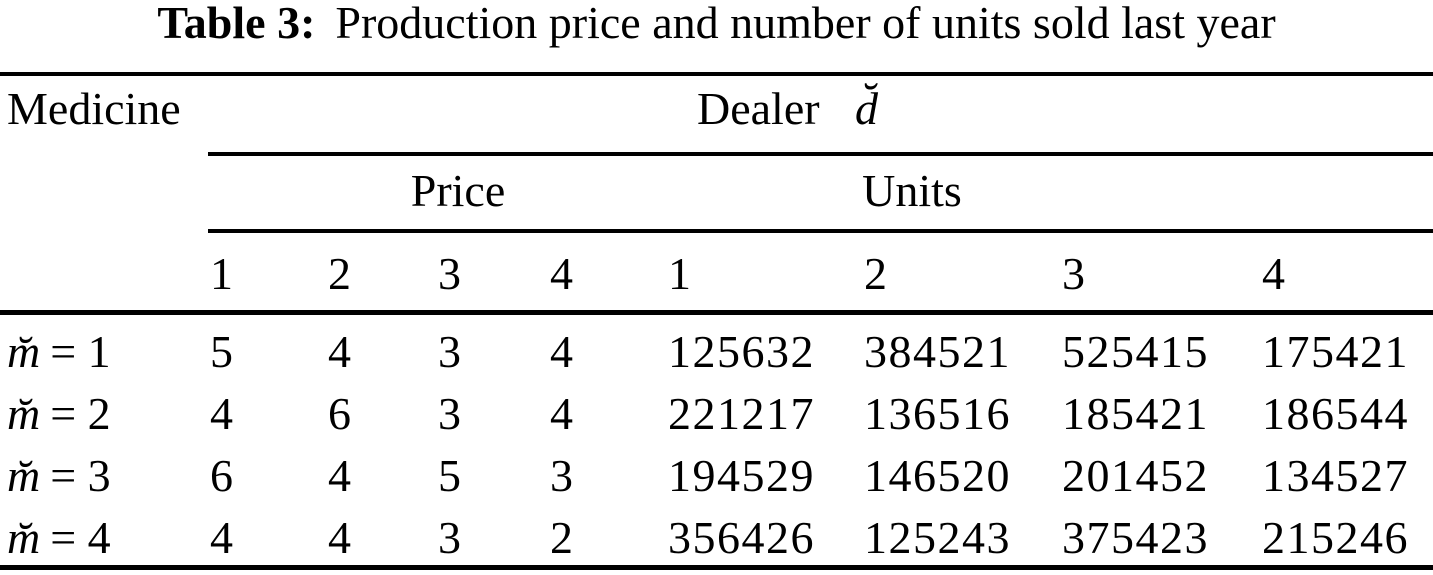  What do you see at coordinates (80, 351) in the screenshot?
I see `row-label-rest: = 1` at bounding box center [80, 351].